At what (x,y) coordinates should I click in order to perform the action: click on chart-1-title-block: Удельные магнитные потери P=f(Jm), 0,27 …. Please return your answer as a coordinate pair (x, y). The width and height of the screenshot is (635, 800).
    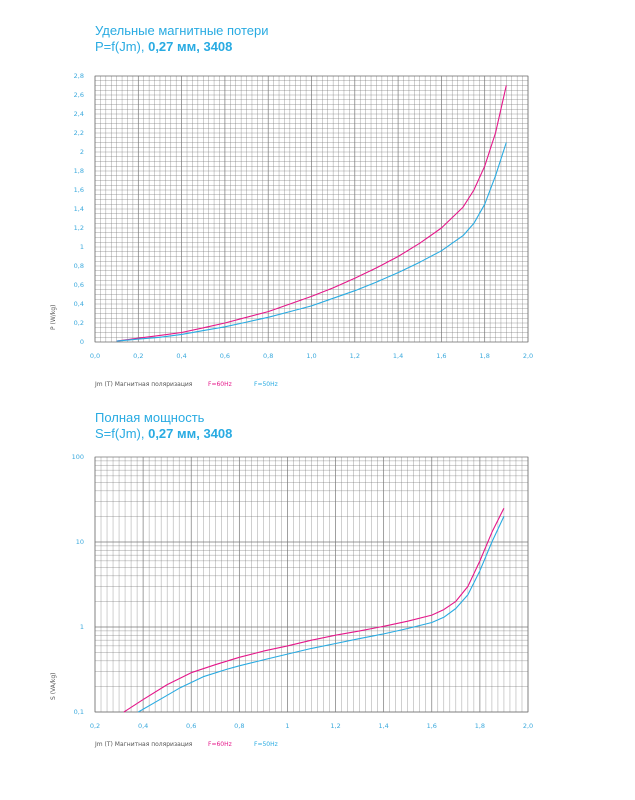
    Looking at the image, I should click on (182, 39).